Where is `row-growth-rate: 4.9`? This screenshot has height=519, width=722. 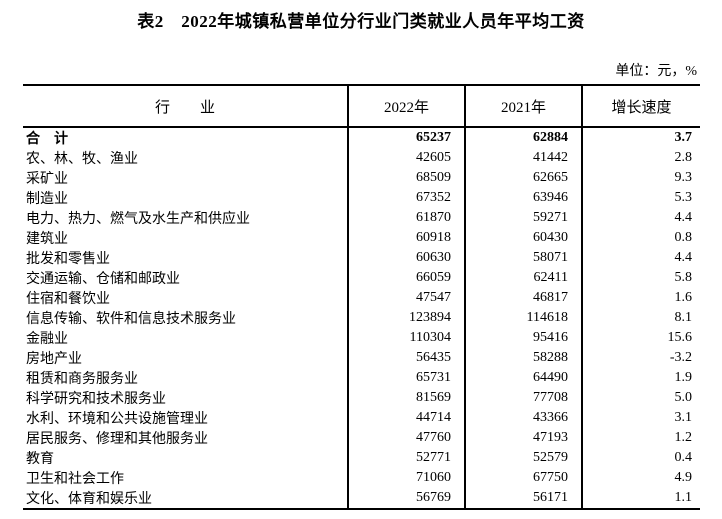
row-growth-rate: 4.9 is located at coordinates (683, 477).